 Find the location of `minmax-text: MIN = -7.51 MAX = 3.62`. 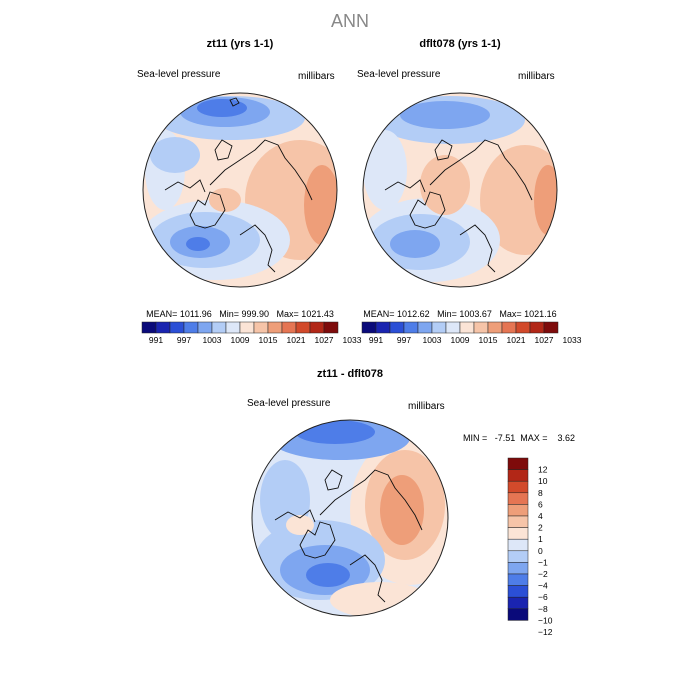

minmax-text: MIN = -7.51 MAX = 3.62 is located at coordinates (519, 438).